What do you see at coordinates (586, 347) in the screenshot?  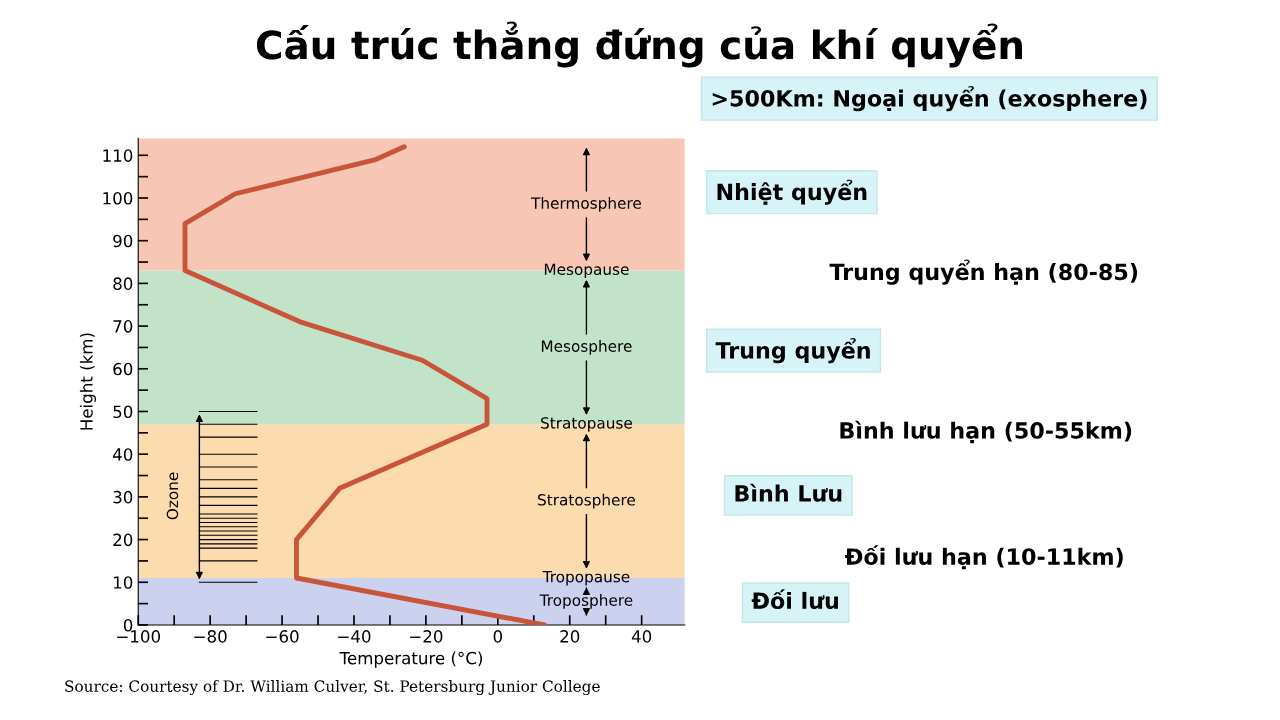 I see `band-label: Mesosphere` at bounding box center [586, 347].